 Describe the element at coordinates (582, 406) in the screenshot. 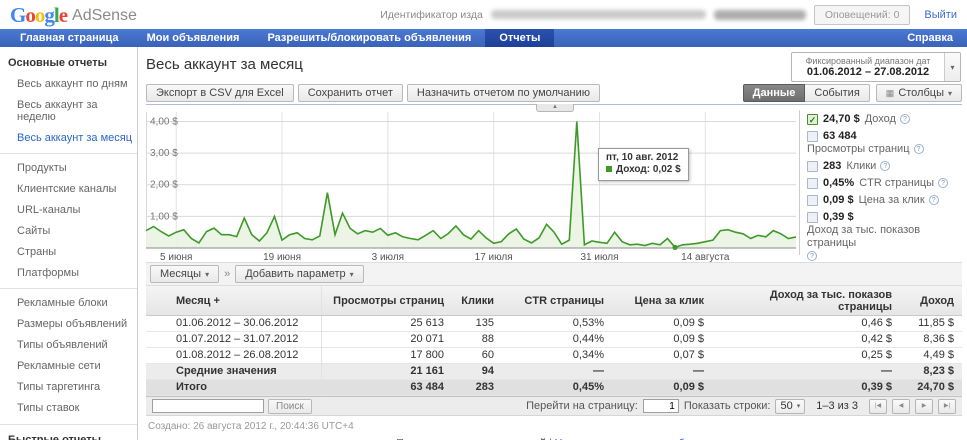

I see `goto-page-label: Перейти на страницу:` at that location.